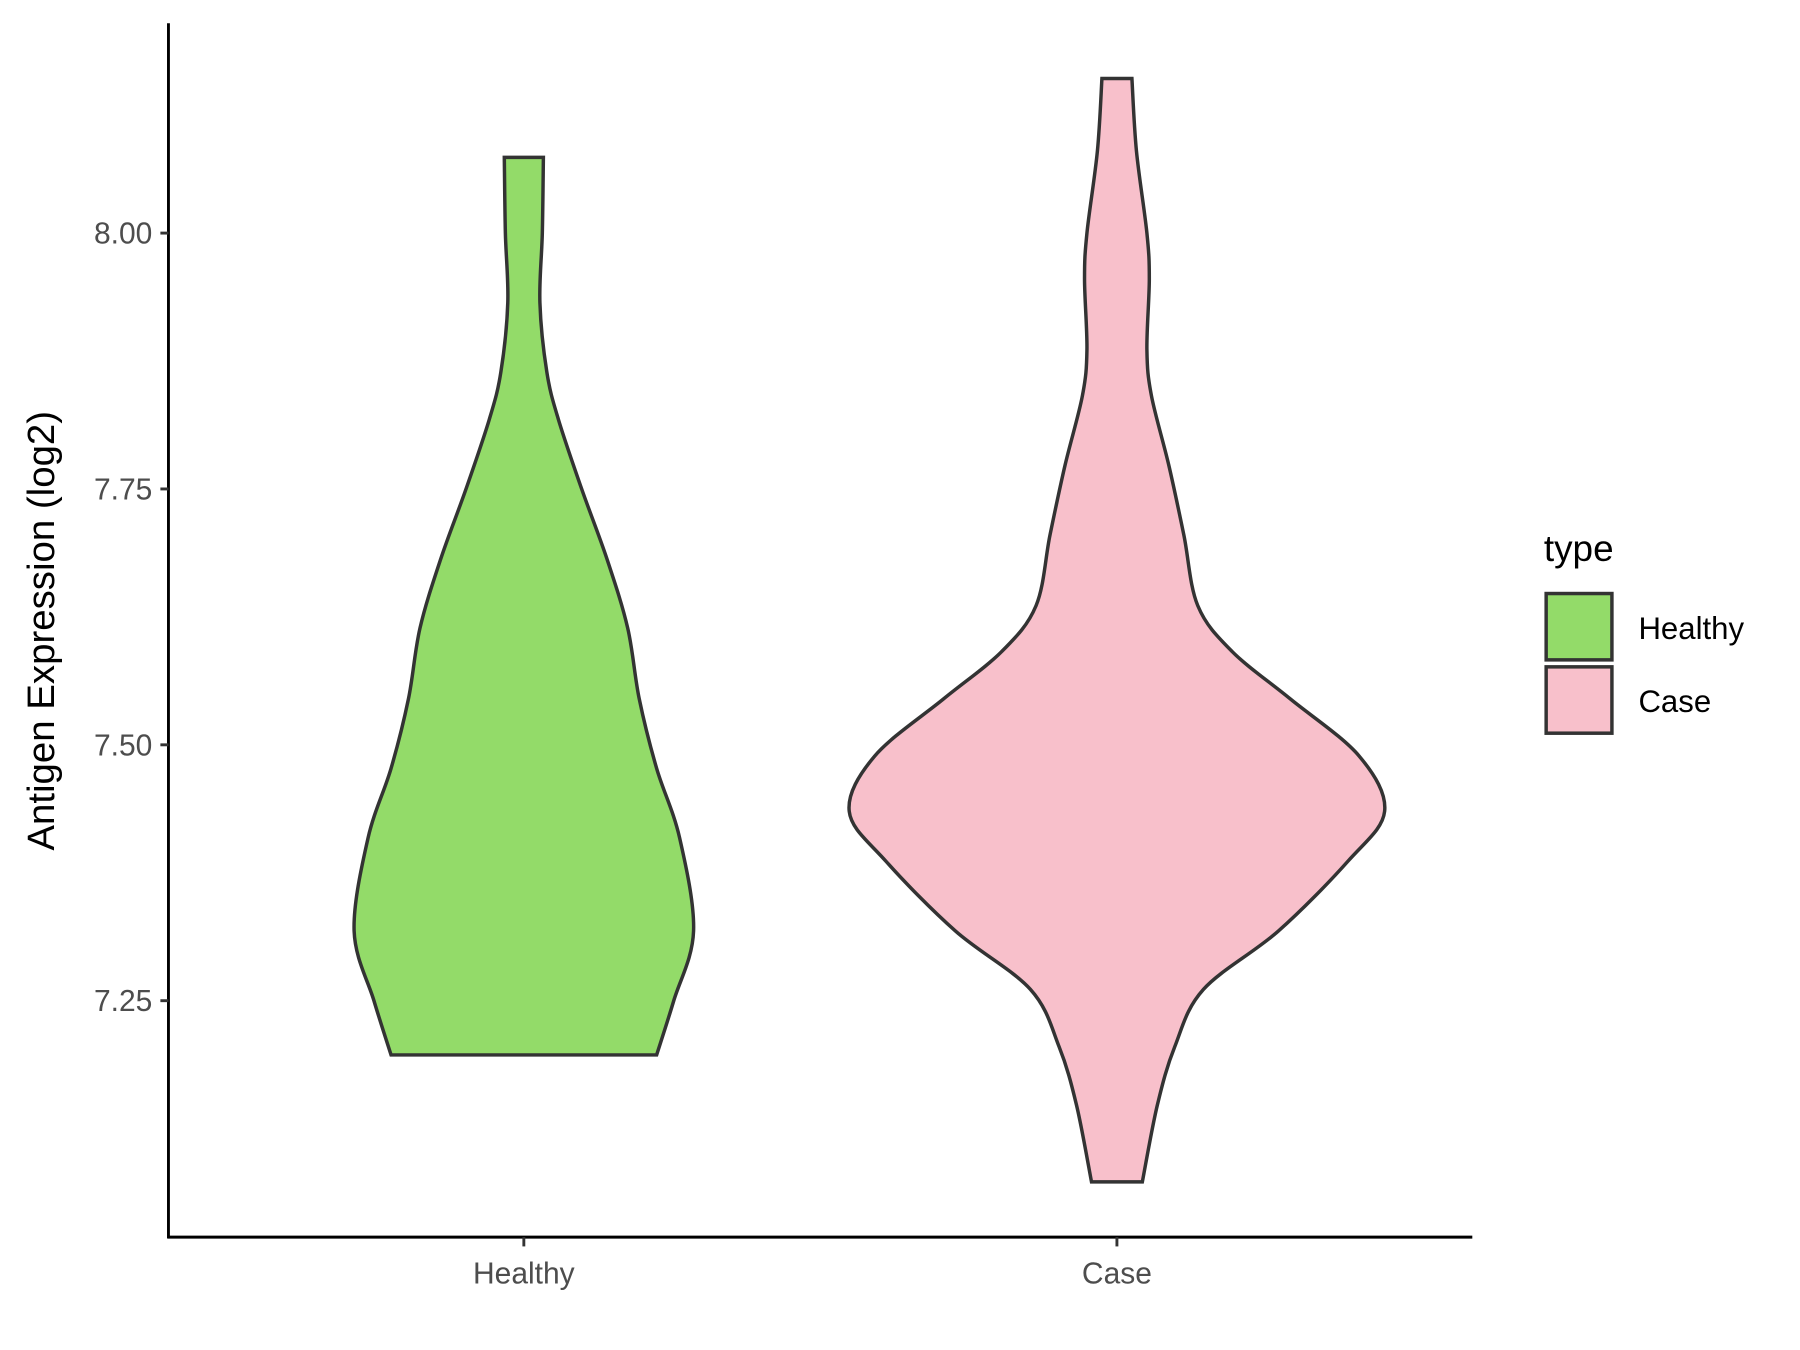 The width and height of the screenshot is (1800, 1350). What do you see at coordinates (1691, 628) in the screenshot?
I see `legend-label-healthy: Healthy` at bounding box center [1691, 628].